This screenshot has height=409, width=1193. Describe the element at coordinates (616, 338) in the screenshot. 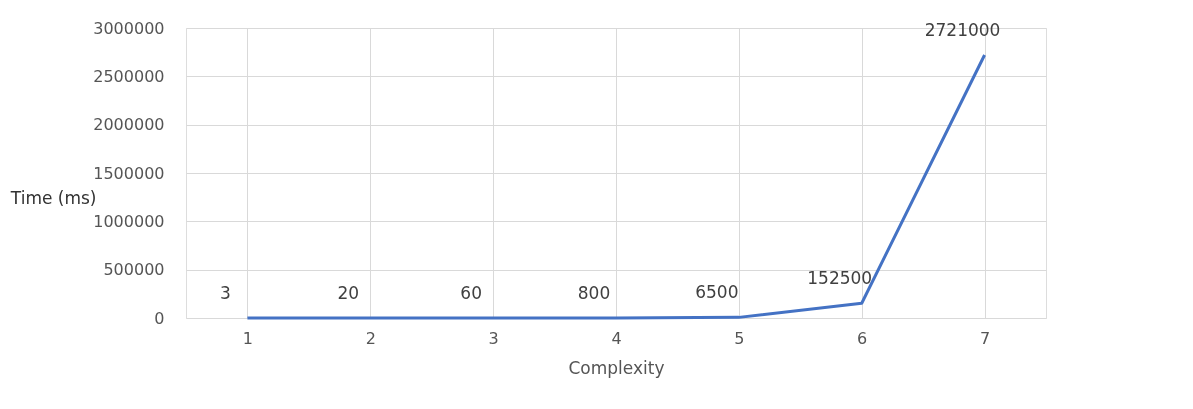

I see `x-tick-label: 4` at that location.